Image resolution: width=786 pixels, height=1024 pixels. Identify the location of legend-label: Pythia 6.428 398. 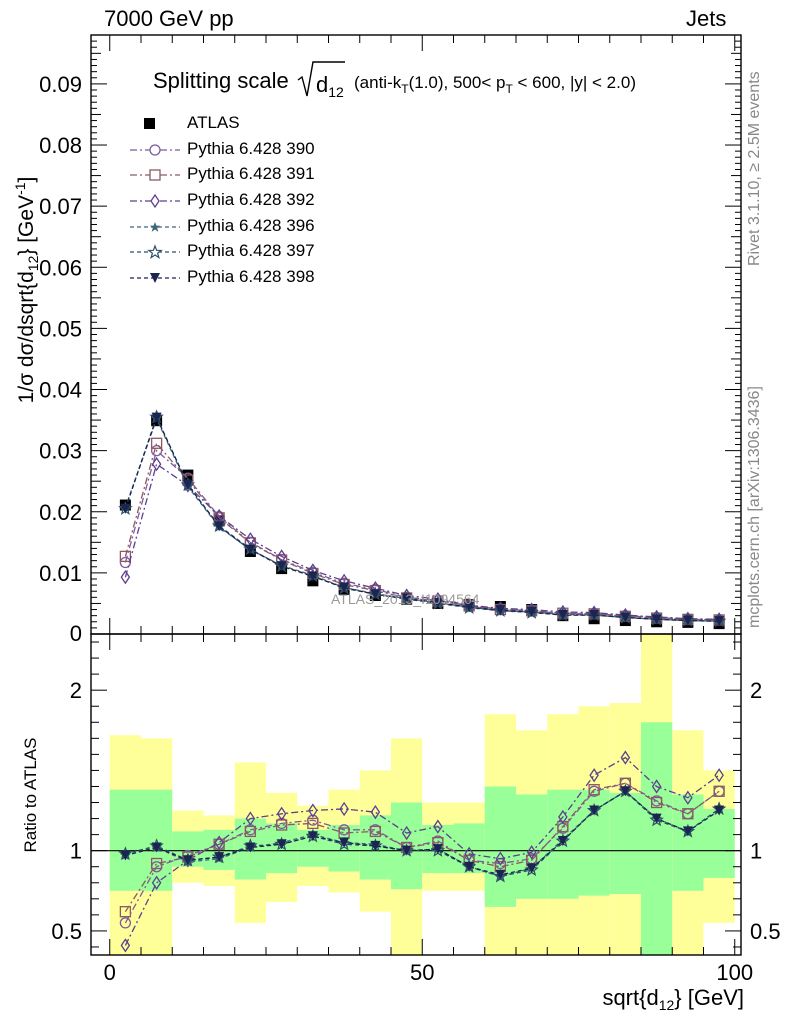
(251, 277).